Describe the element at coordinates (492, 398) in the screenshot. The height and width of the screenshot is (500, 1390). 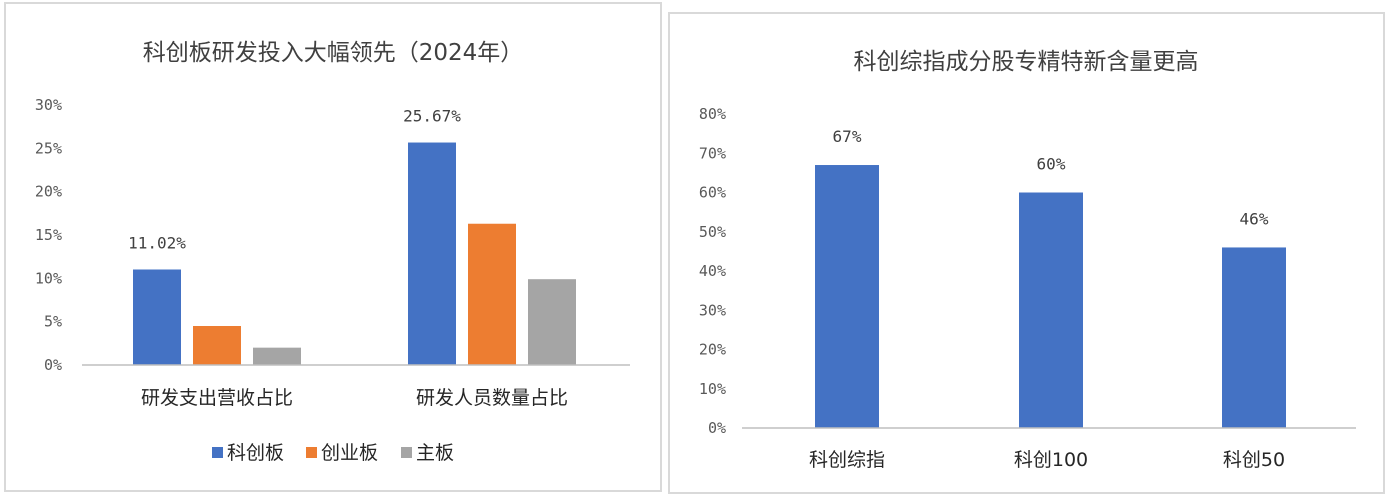
I see `left-category-label: 研发人员数量占比` at that location.